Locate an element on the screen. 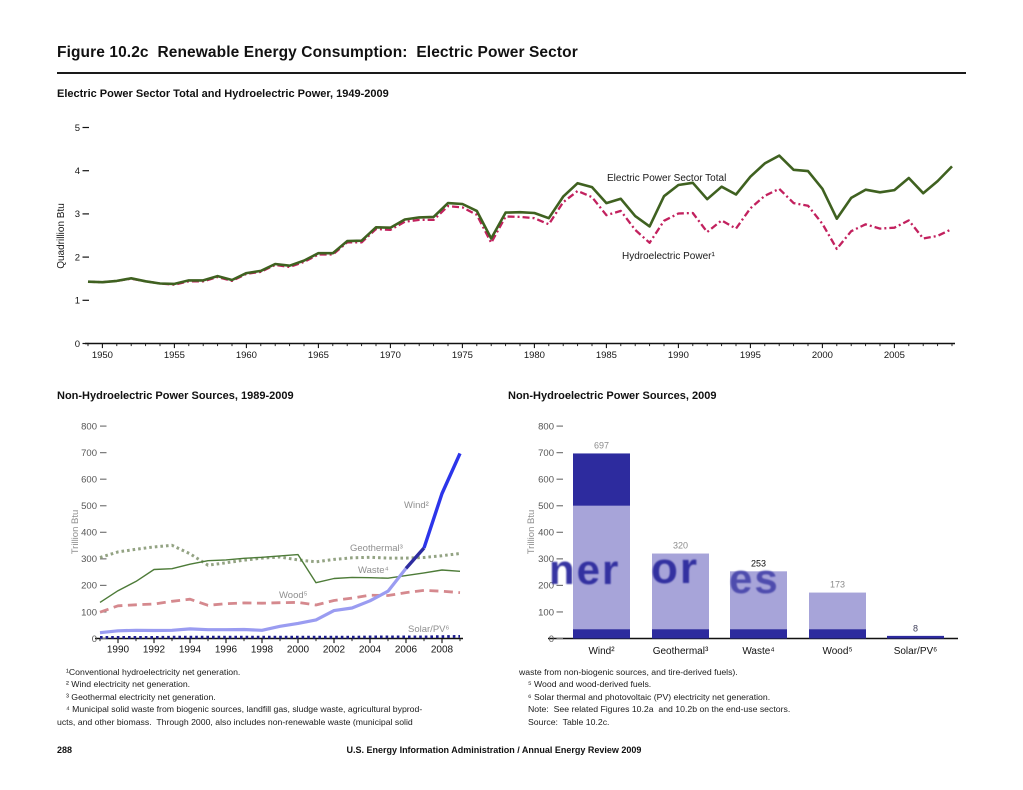 The image size is (1023, 790). bar-value-label: 320 is located at coordinates (680, 546).